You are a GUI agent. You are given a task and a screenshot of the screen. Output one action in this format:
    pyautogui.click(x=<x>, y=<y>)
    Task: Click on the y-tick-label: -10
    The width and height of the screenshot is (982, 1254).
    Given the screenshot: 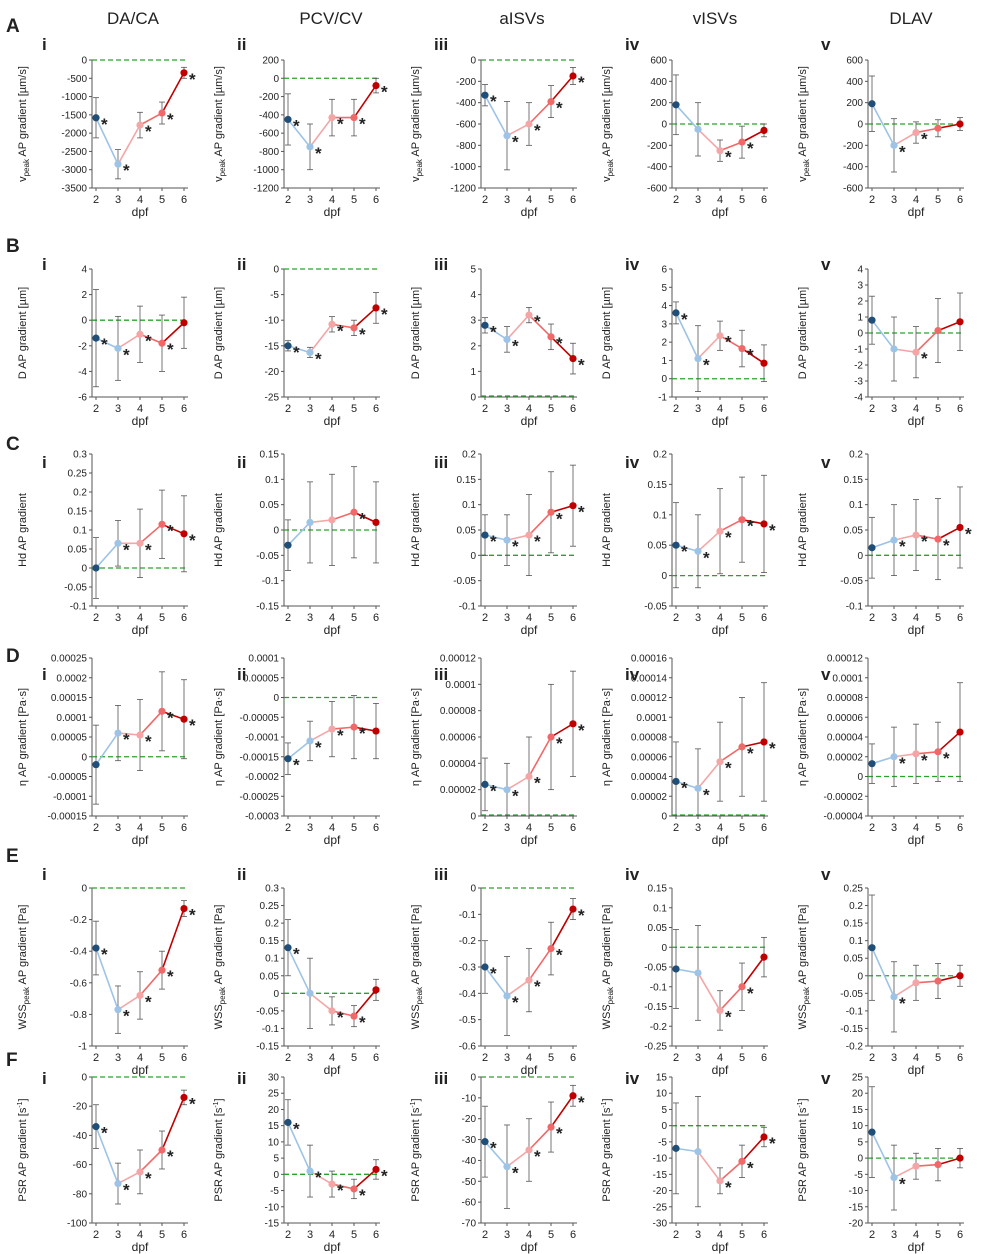 What is the action you would take?
    pyautogui.click(x=469, y=1098)
    